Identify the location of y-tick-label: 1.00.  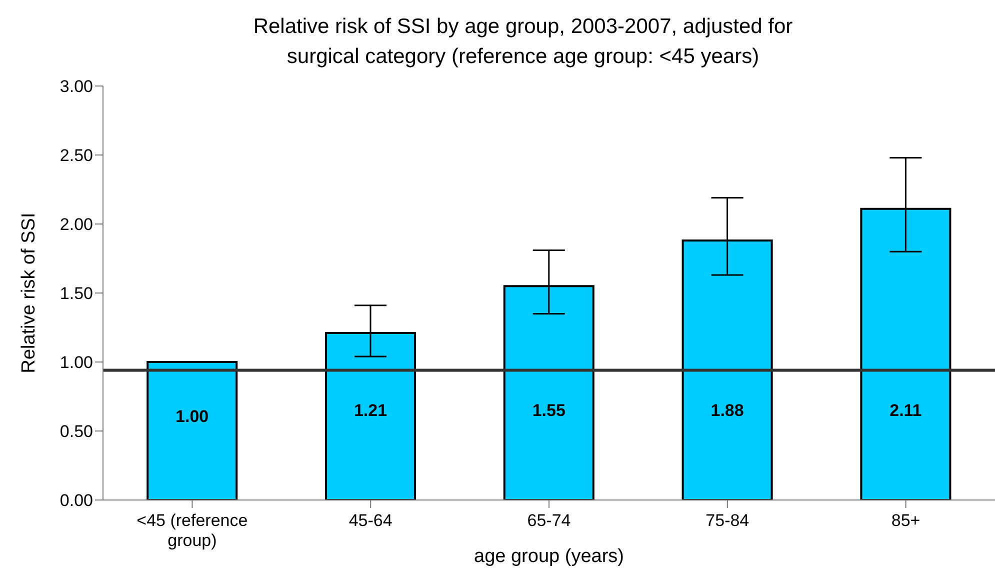
(76, 362).